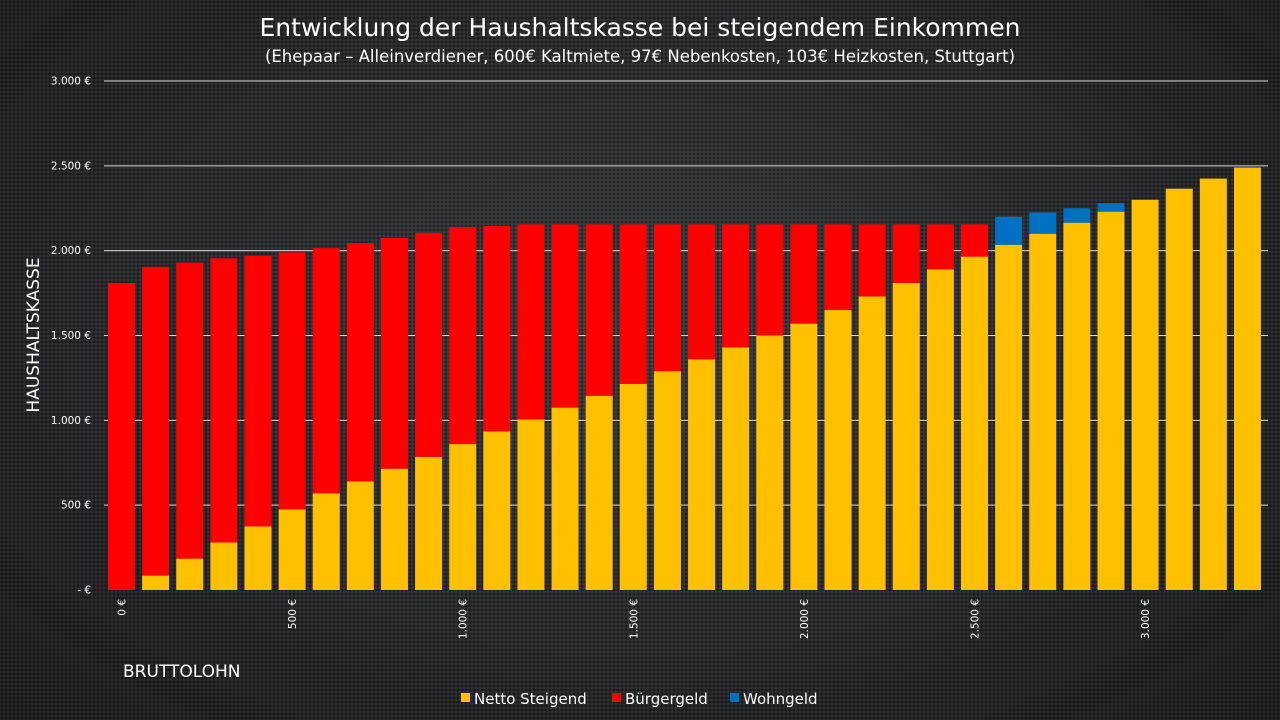 Image resolution: width=1280 pixels, height=720 pixels. What do you see at coordinates (616, 697) in the screenshot?
I see `legend-swatch-buergergeld` at bounding box center [616, 697].